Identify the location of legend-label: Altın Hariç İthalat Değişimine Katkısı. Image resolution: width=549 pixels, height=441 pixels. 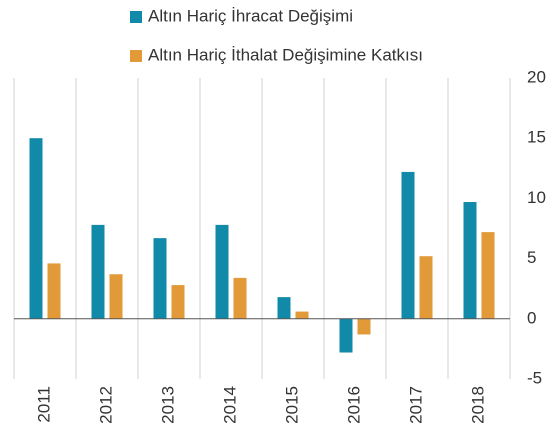
(285, 54).